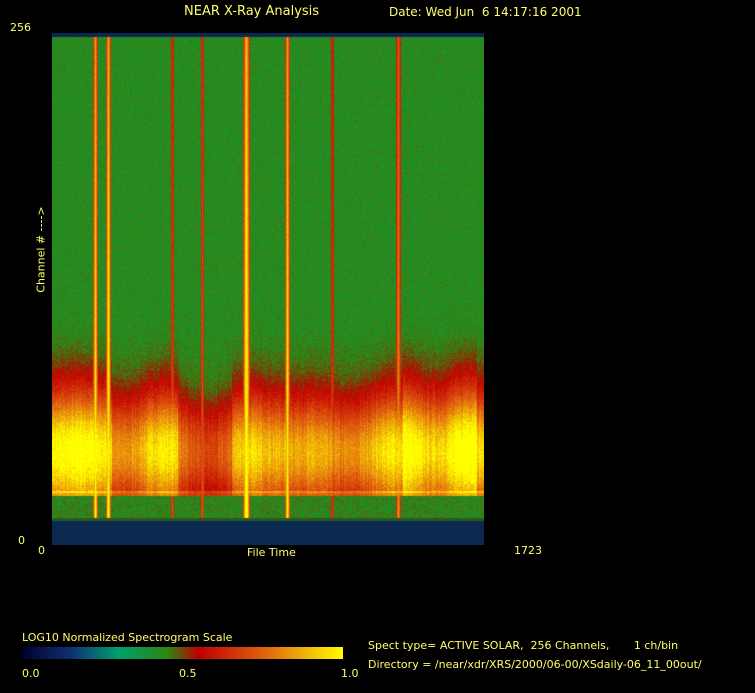 The width and height of the screenshot is (755, 693). Describe the element at coordinates (528, 550) in the screenshot. I see `x-tick-max: 1723` at that location.